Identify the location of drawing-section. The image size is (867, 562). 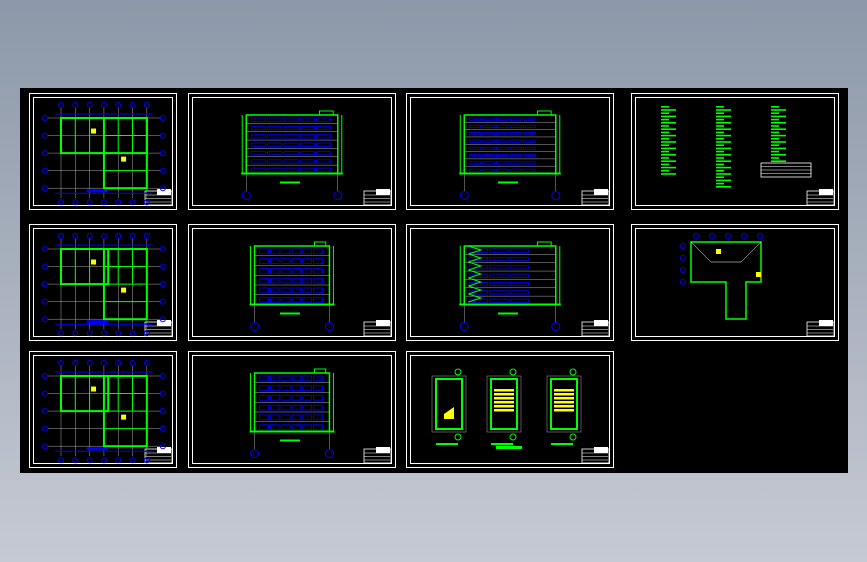
(510, 286).